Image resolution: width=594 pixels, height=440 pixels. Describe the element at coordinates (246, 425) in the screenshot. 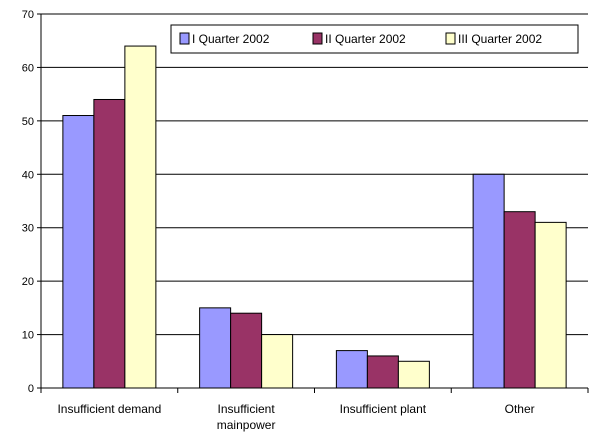

I see `x-tick-label: mainpower` at that location.